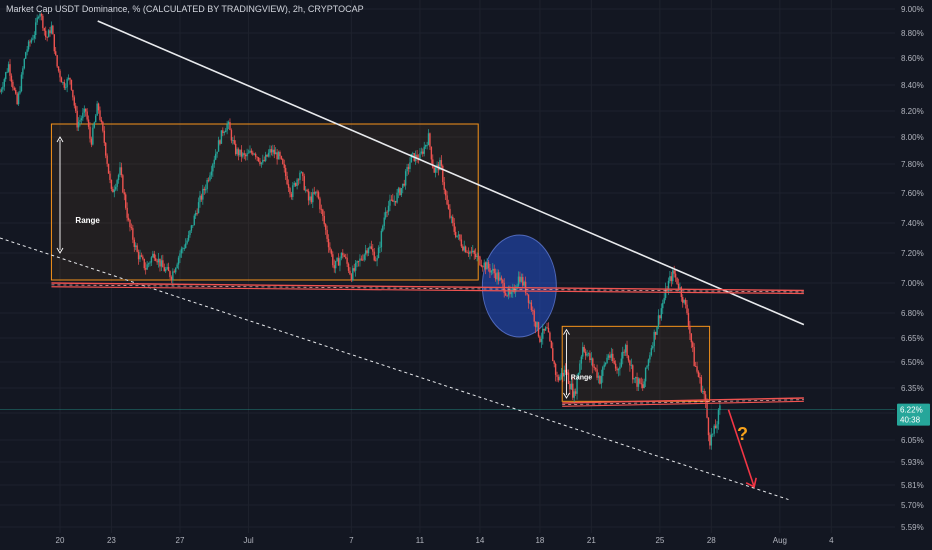 This screenshot has width=932, height=550. I want to click on y-tick-label: 5.70%, so click(912, 505).